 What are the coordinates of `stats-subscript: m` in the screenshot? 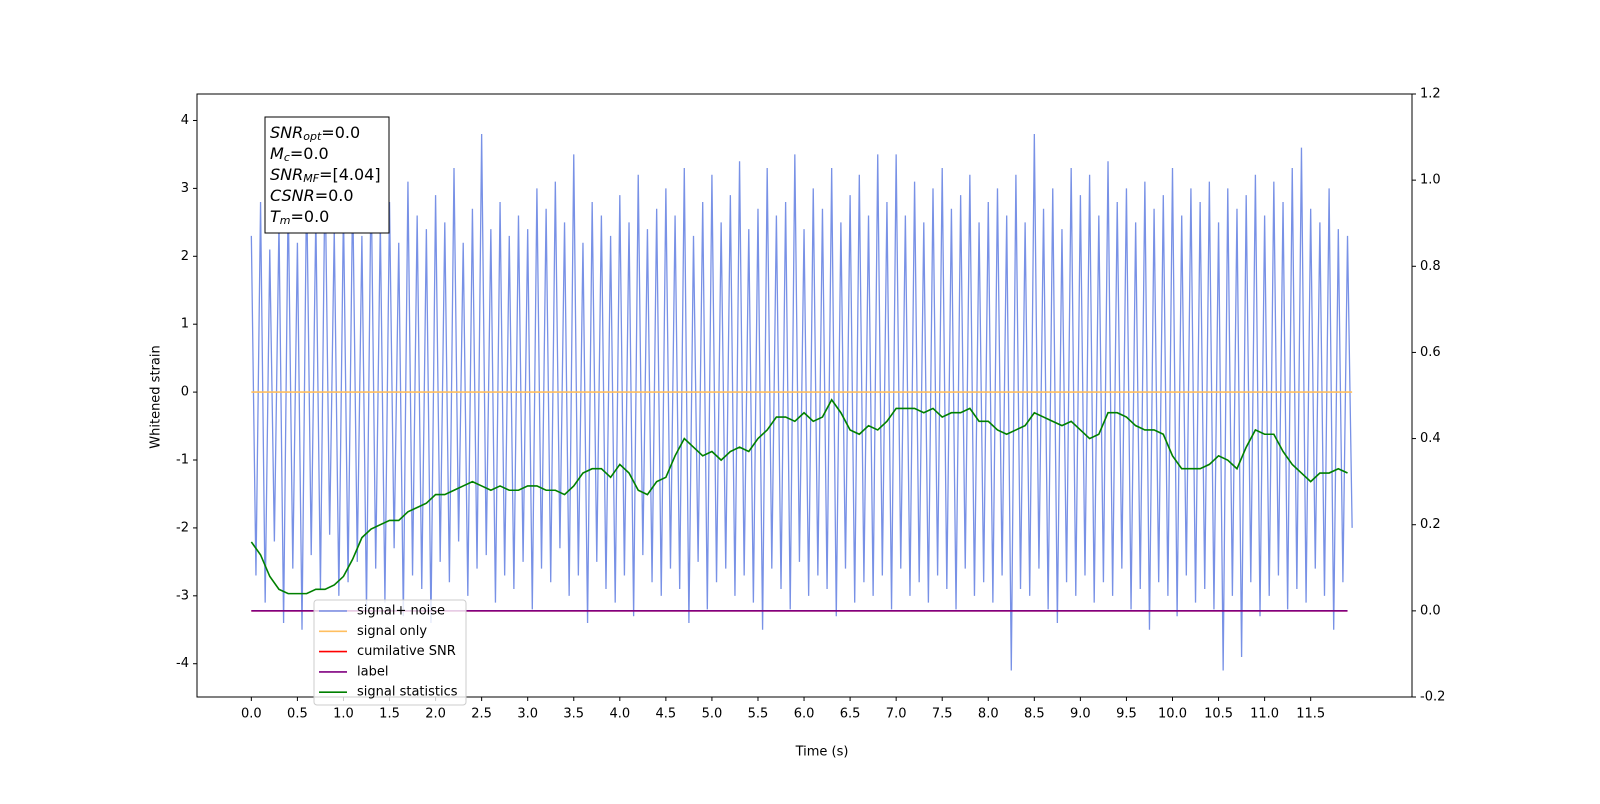 It's located at (285, 220).